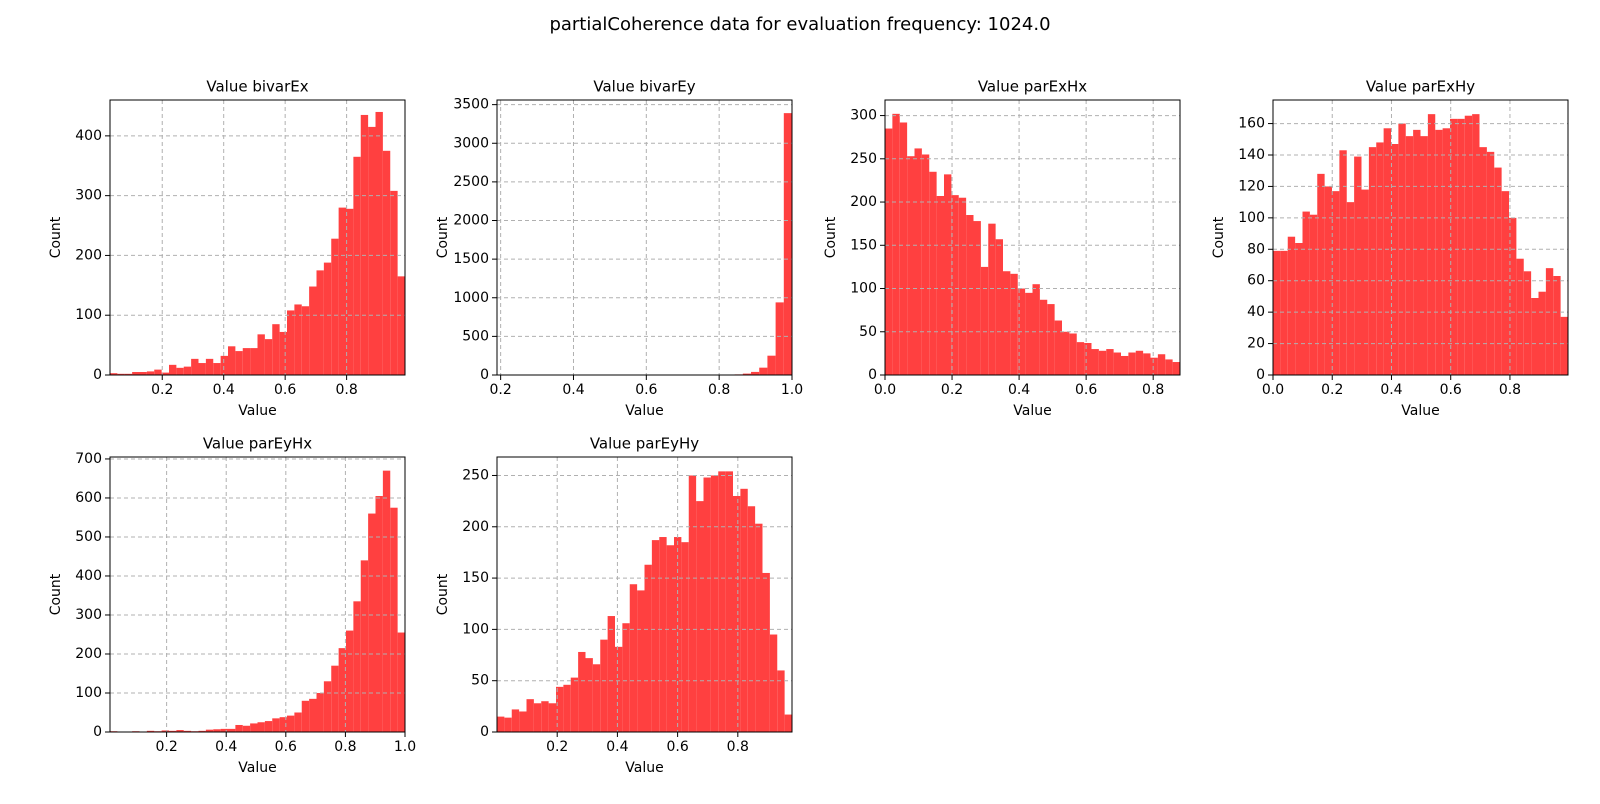  What do you see at coordinates (471, 182) in the screenshot?
I see `y-tick-label: 2500` at bounding box center [471, 182].